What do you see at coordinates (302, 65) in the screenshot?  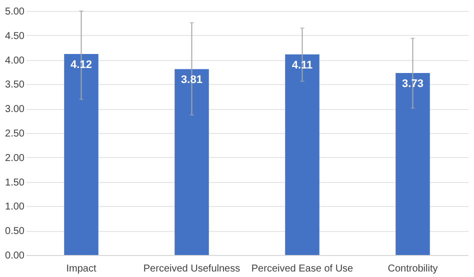 I see `data-label: 4.11` at bounding box center [302, 65].